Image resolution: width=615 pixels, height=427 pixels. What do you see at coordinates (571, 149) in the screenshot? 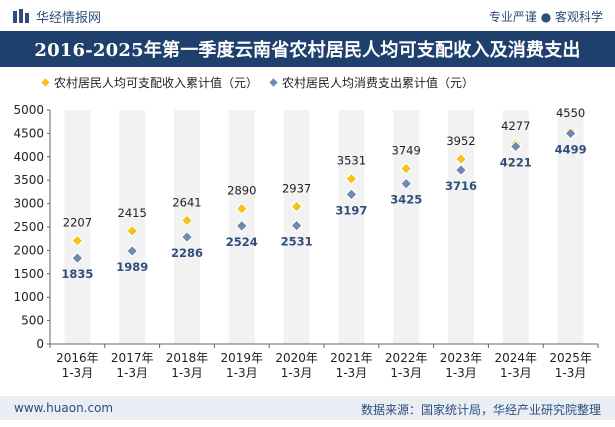
I see `expense-data-label: 4499` at bounding box center [571, 149].